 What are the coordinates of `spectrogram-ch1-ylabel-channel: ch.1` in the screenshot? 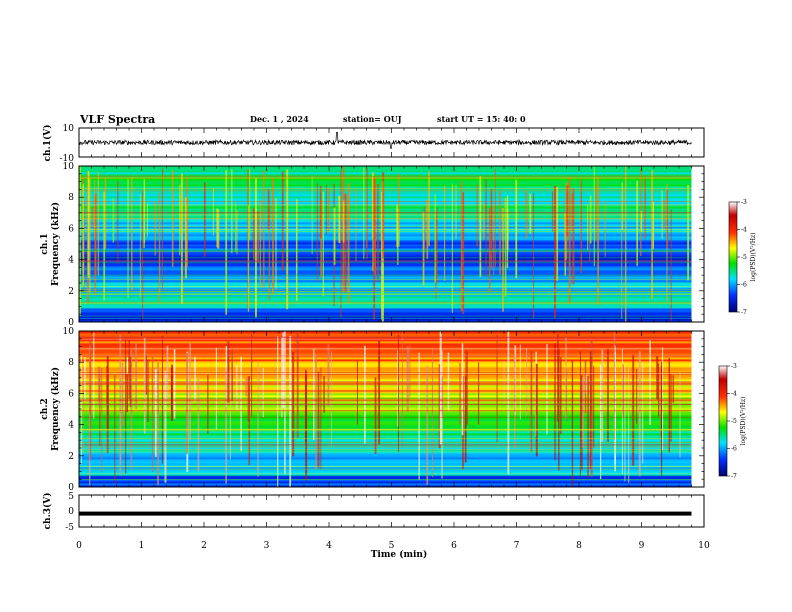 It's located at (45, 243).